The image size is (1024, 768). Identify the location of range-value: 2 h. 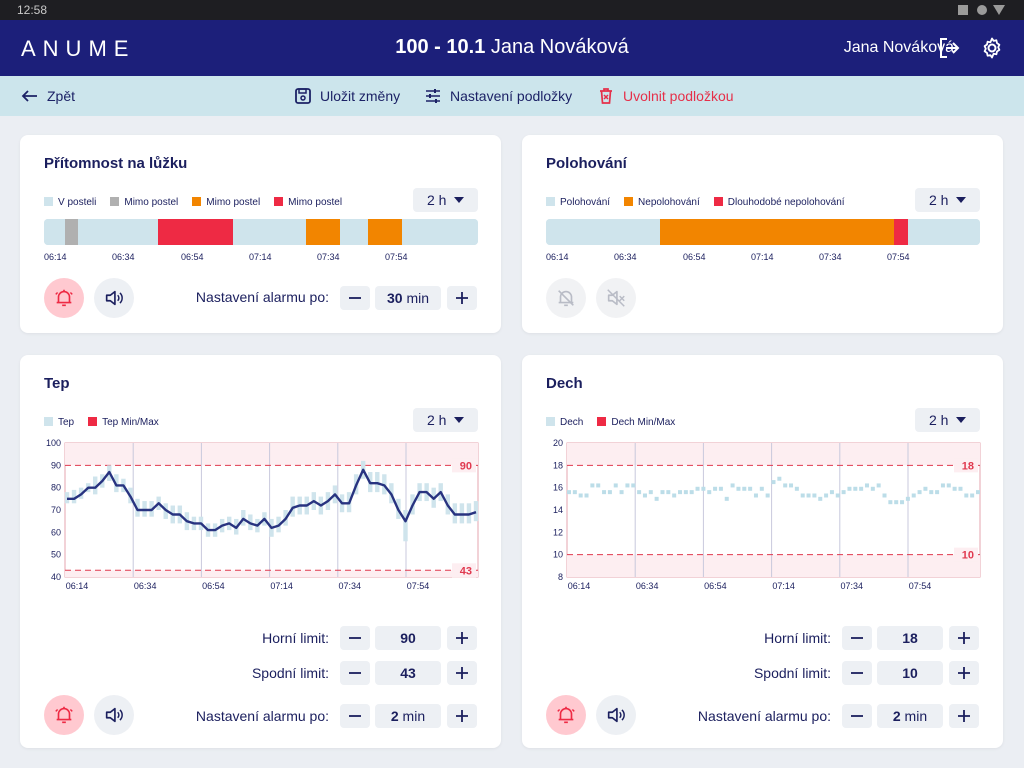
(939, 200).